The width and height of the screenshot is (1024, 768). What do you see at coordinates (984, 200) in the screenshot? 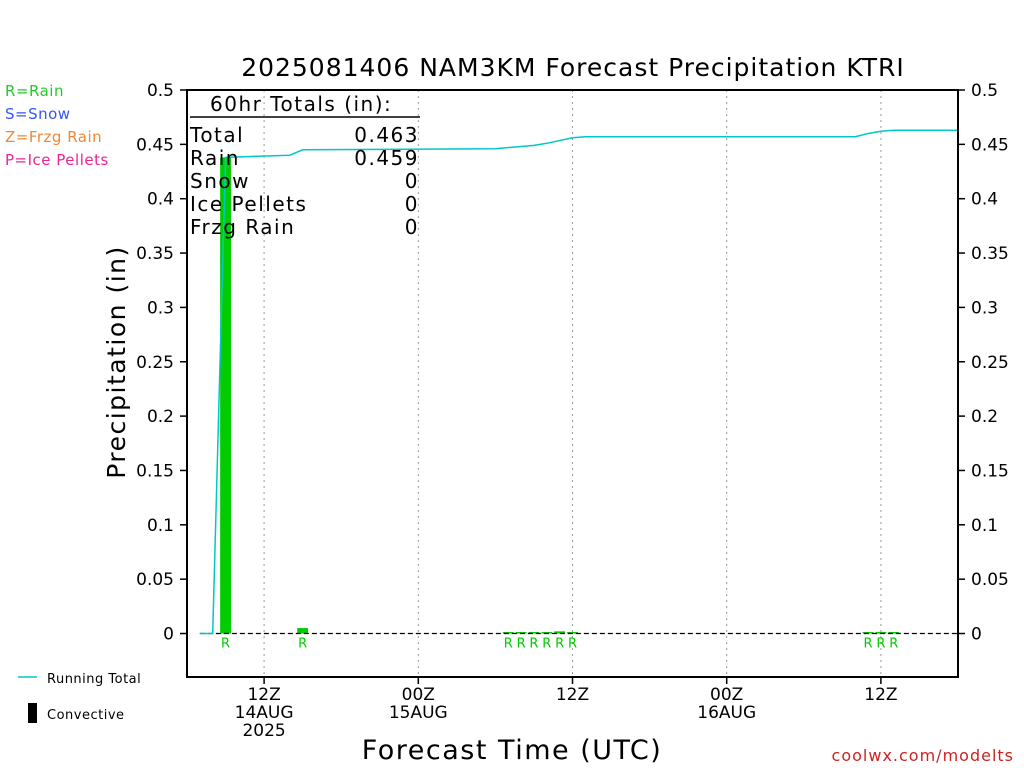
I see `y-tick-label-right: 0.4` at bounding box center [984, 200].